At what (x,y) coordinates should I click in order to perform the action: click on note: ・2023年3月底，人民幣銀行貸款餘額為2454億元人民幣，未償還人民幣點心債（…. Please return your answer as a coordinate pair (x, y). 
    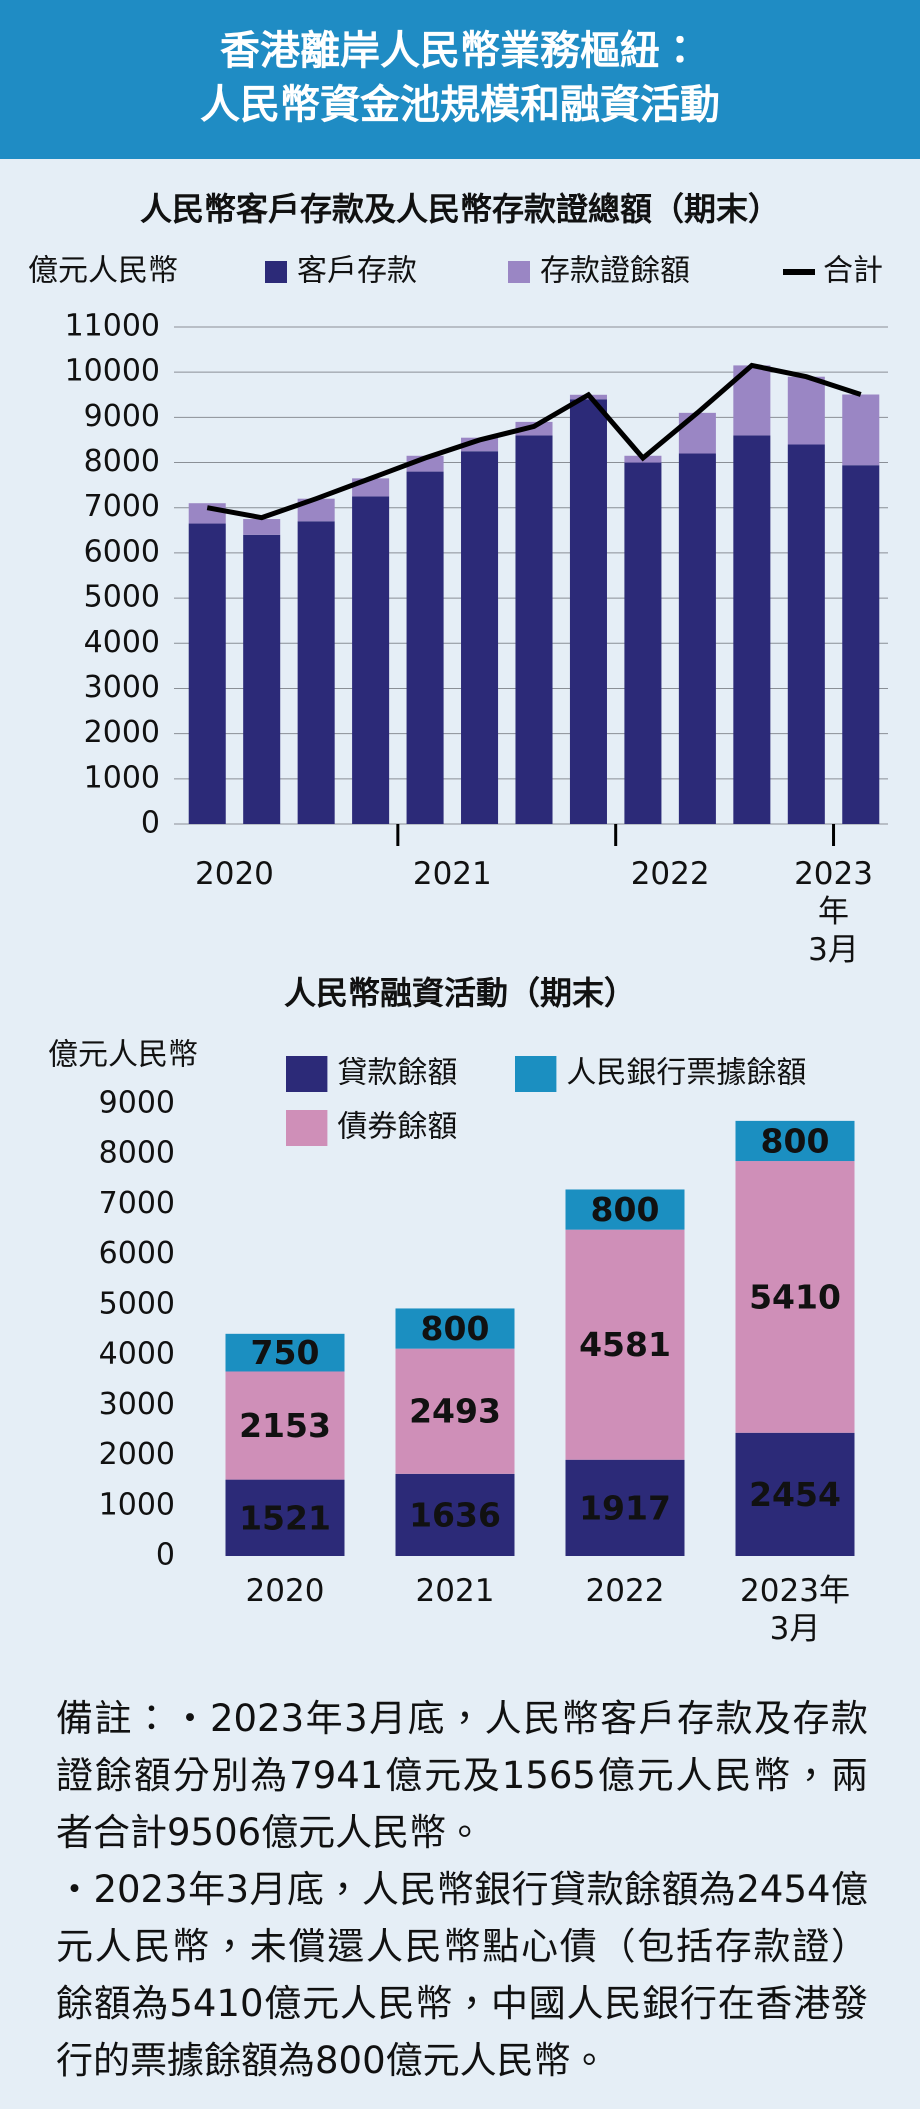
    Looking at the image, I should click on (462, 1975).